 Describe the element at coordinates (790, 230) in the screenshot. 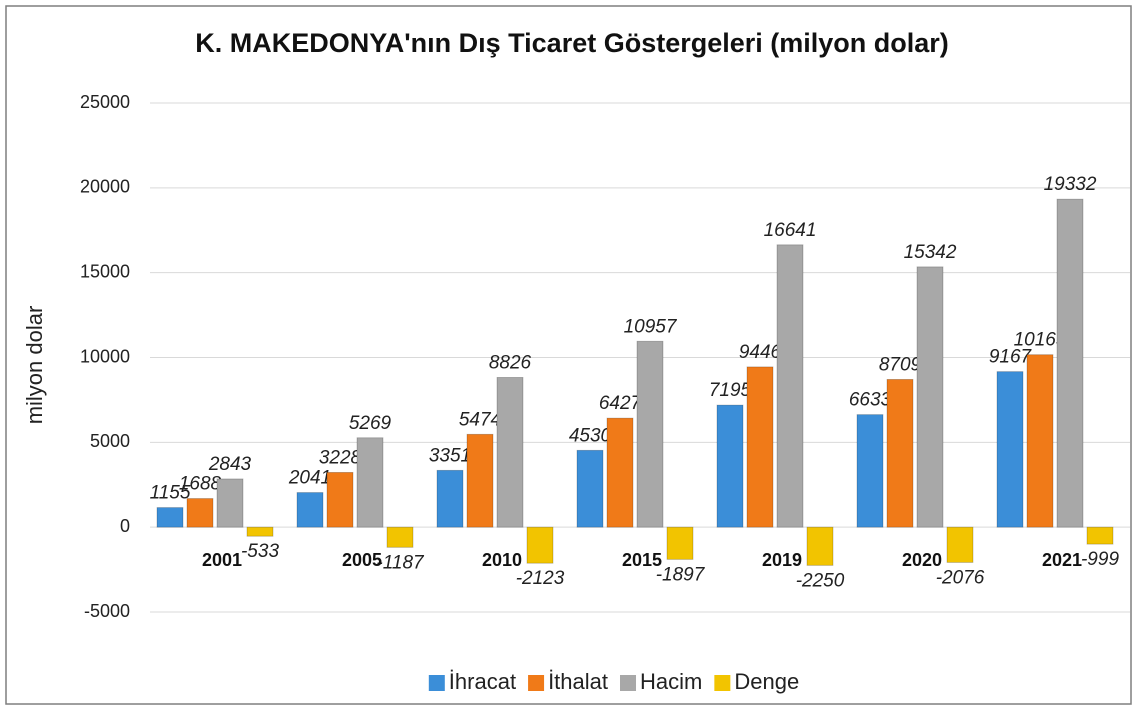

I see `data-label: 16641` at that location.